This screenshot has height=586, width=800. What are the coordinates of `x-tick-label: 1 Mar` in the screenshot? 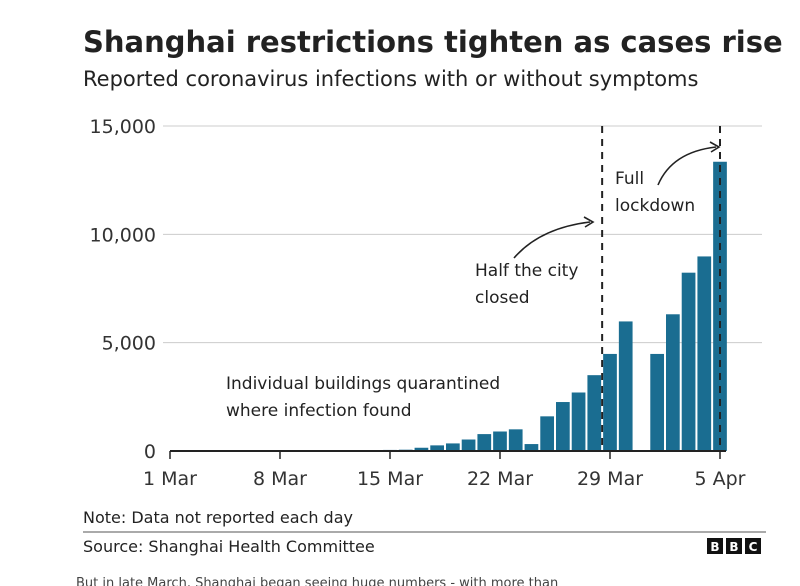 It's located at (170, 479).